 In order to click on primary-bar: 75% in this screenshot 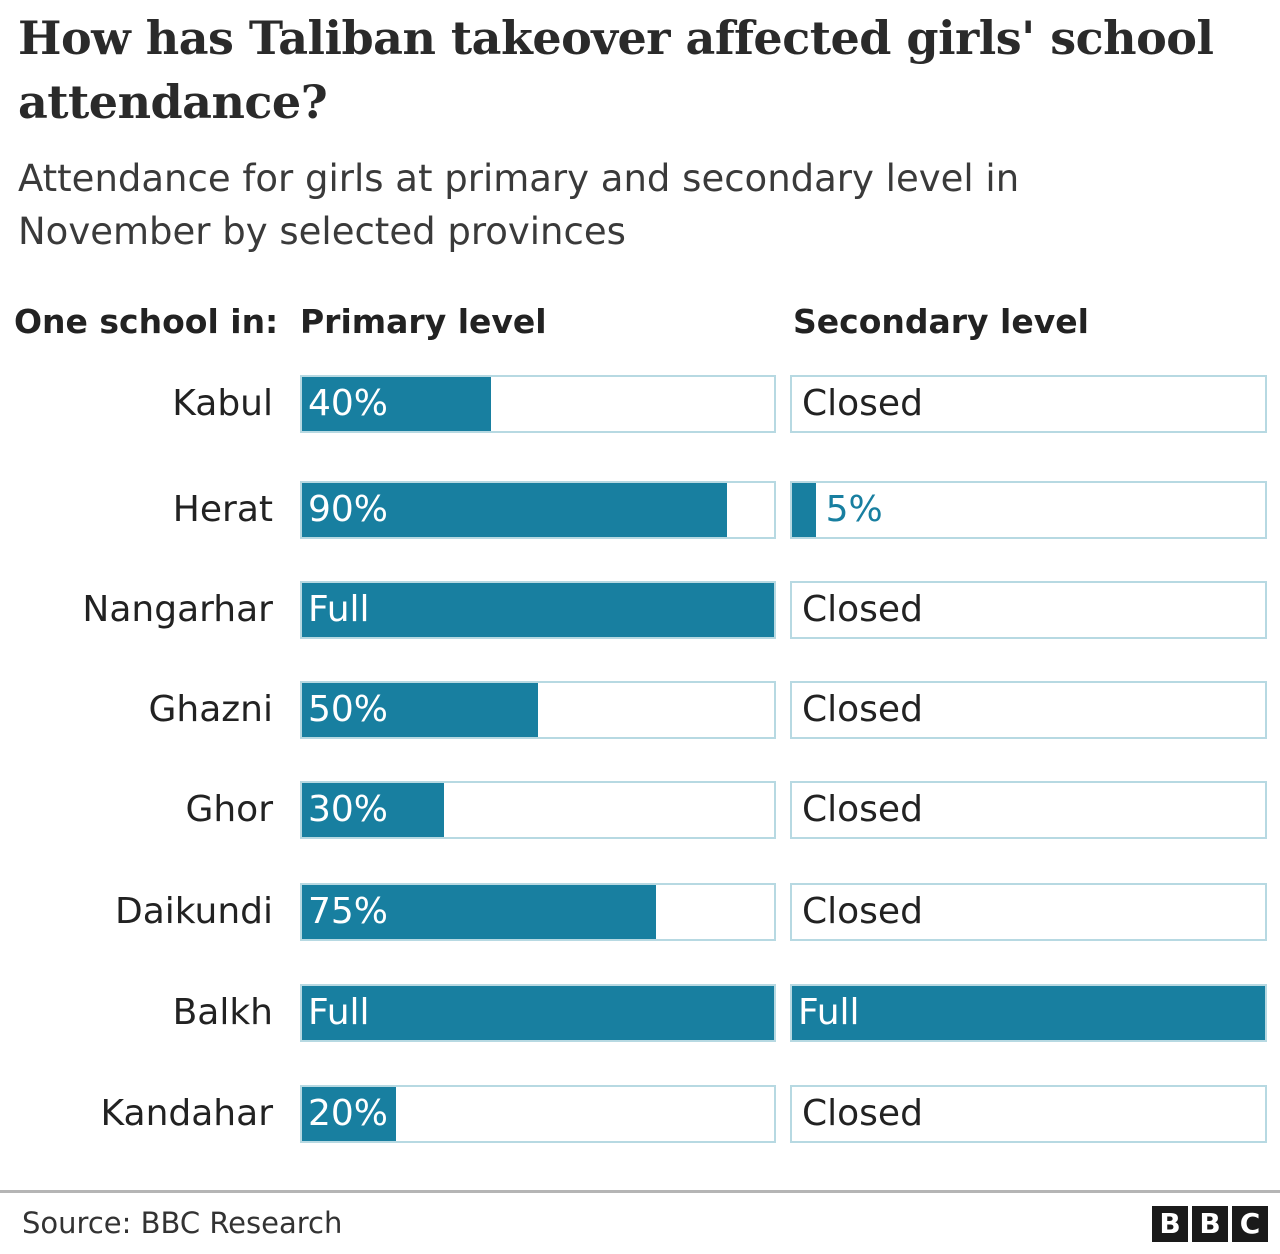, I will do `click(538, 912)`.